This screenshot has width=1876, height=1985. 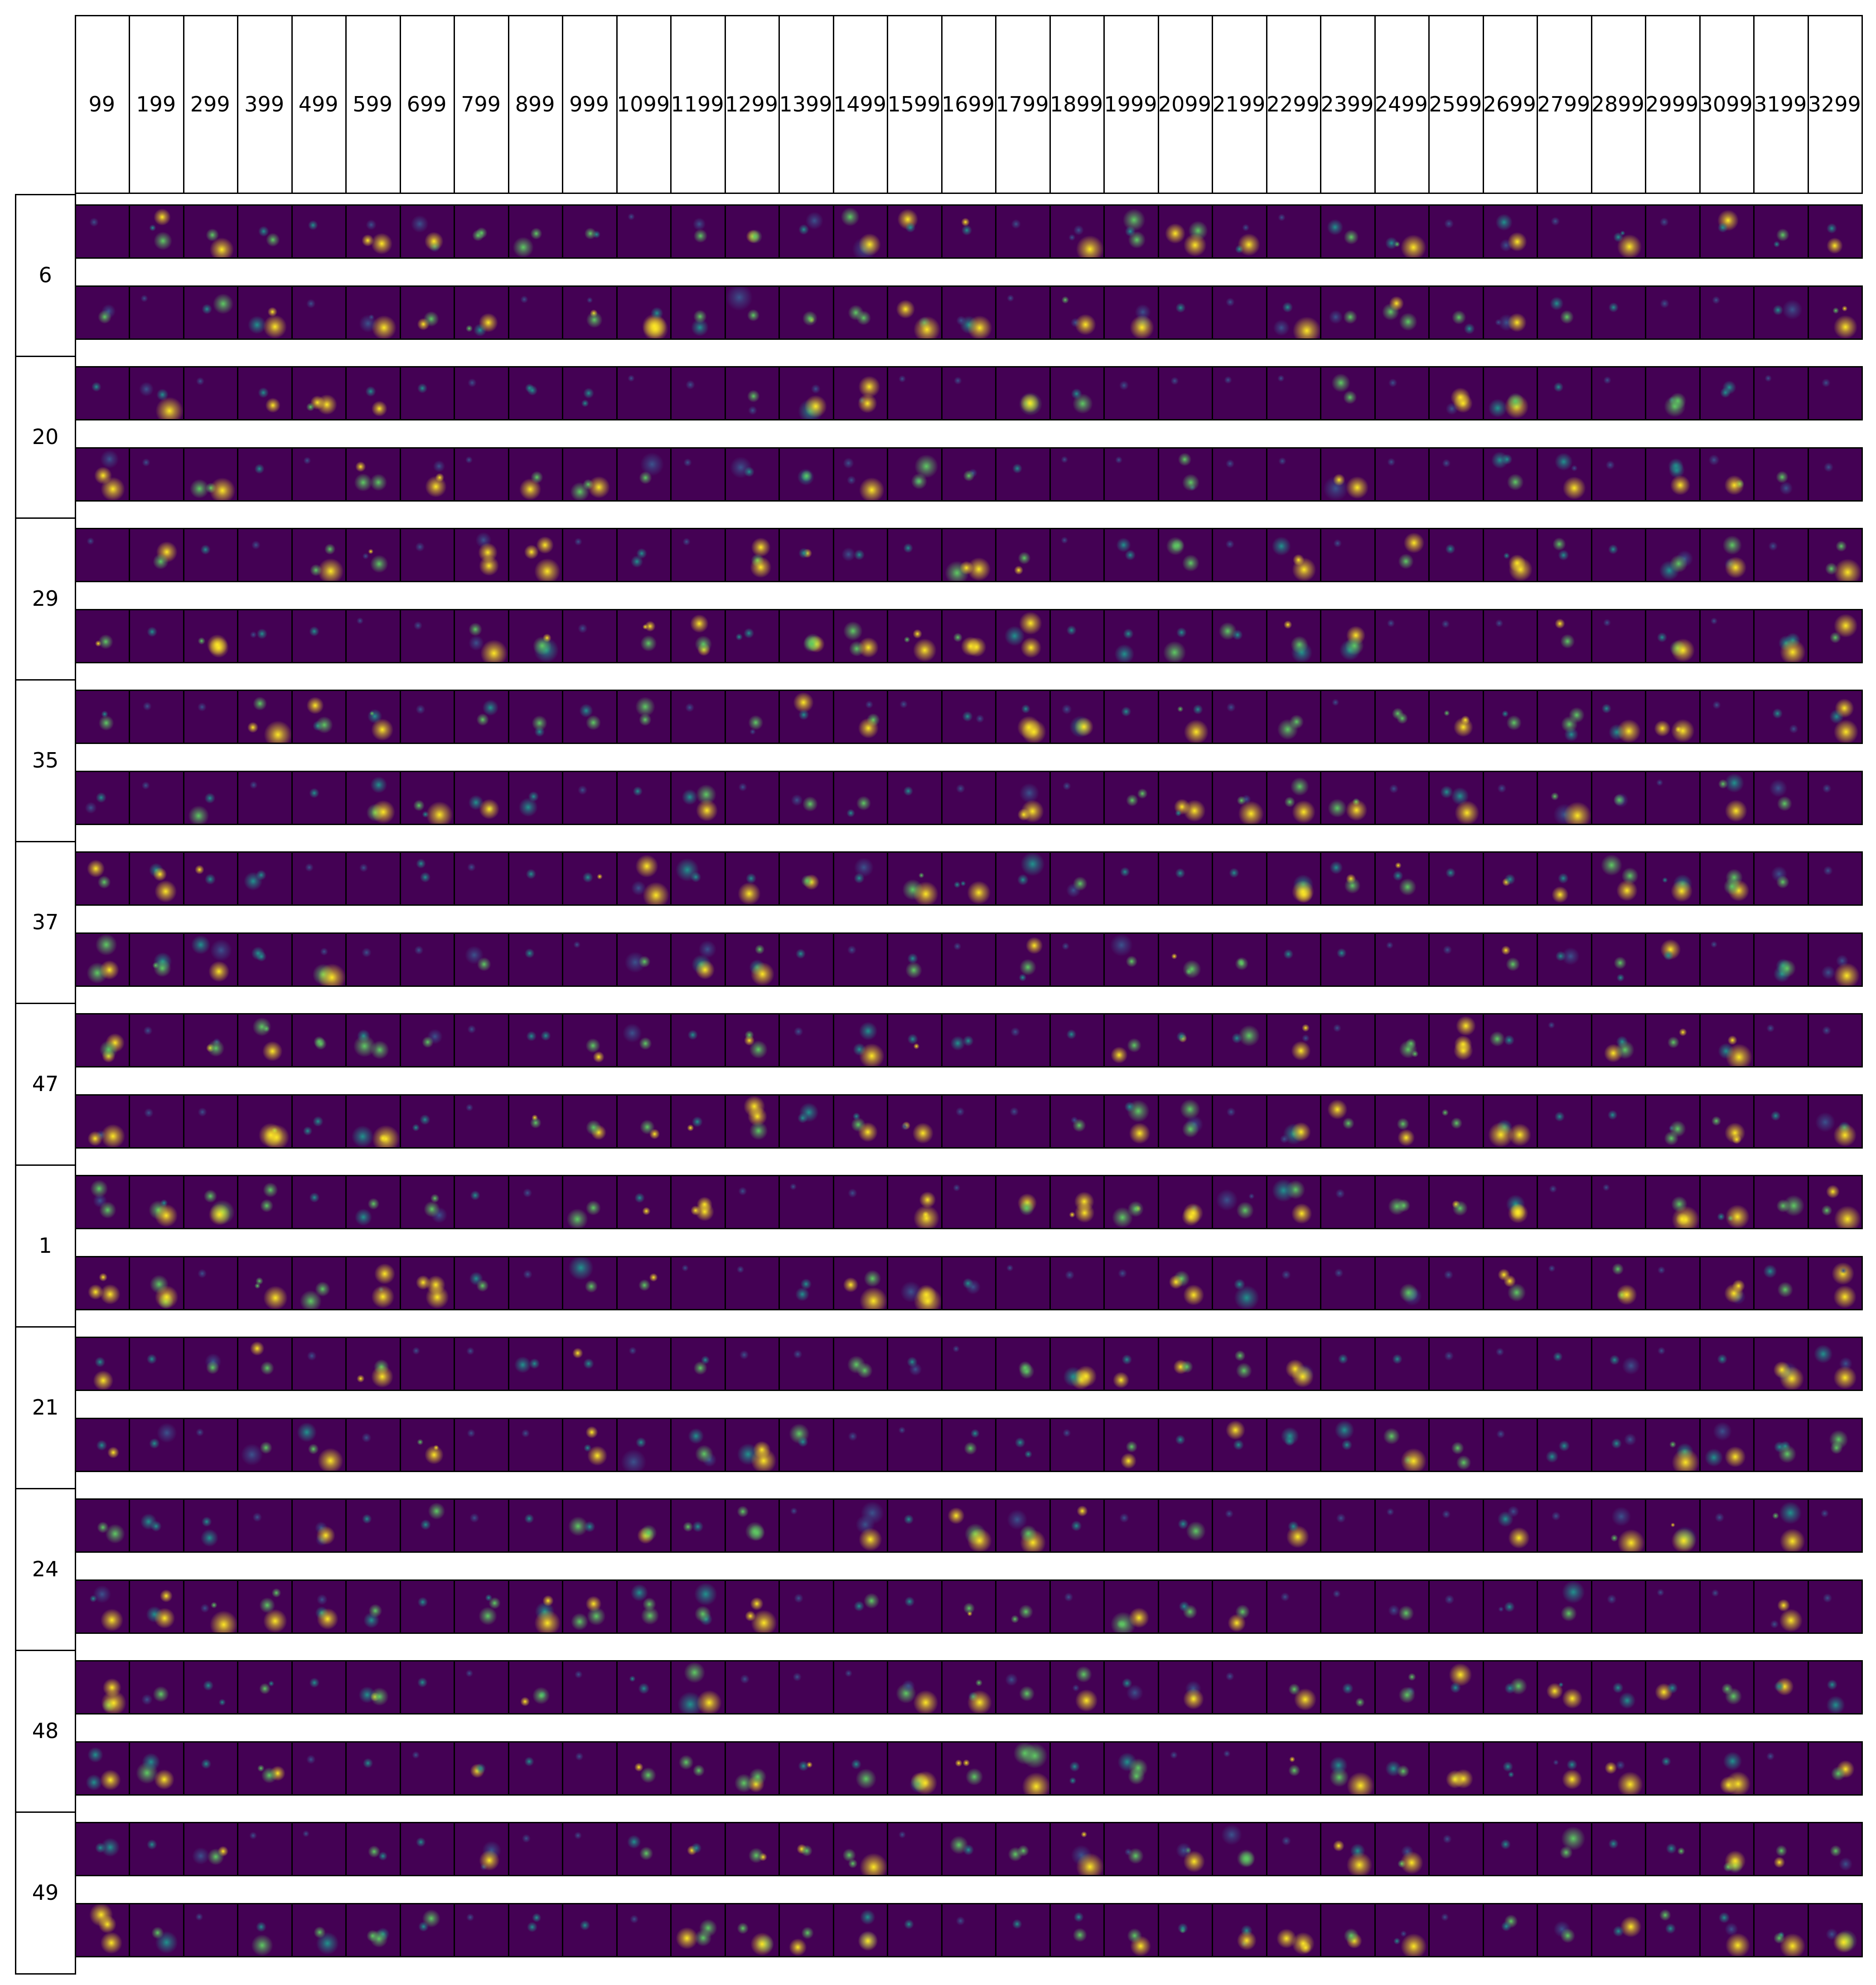 What do you see at coordinates (1347, 104) in the screenshot?
I see `column-header-label: 2399` at bounding box center [1347, 104].